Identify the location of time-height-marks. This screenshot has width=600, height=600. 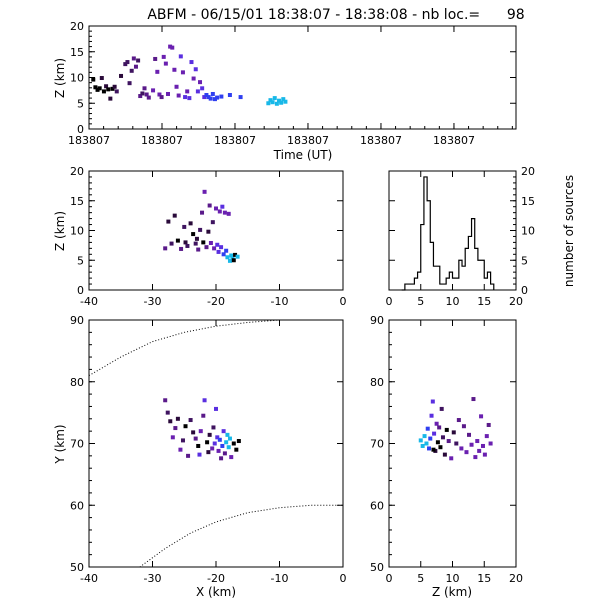
(189, 75).